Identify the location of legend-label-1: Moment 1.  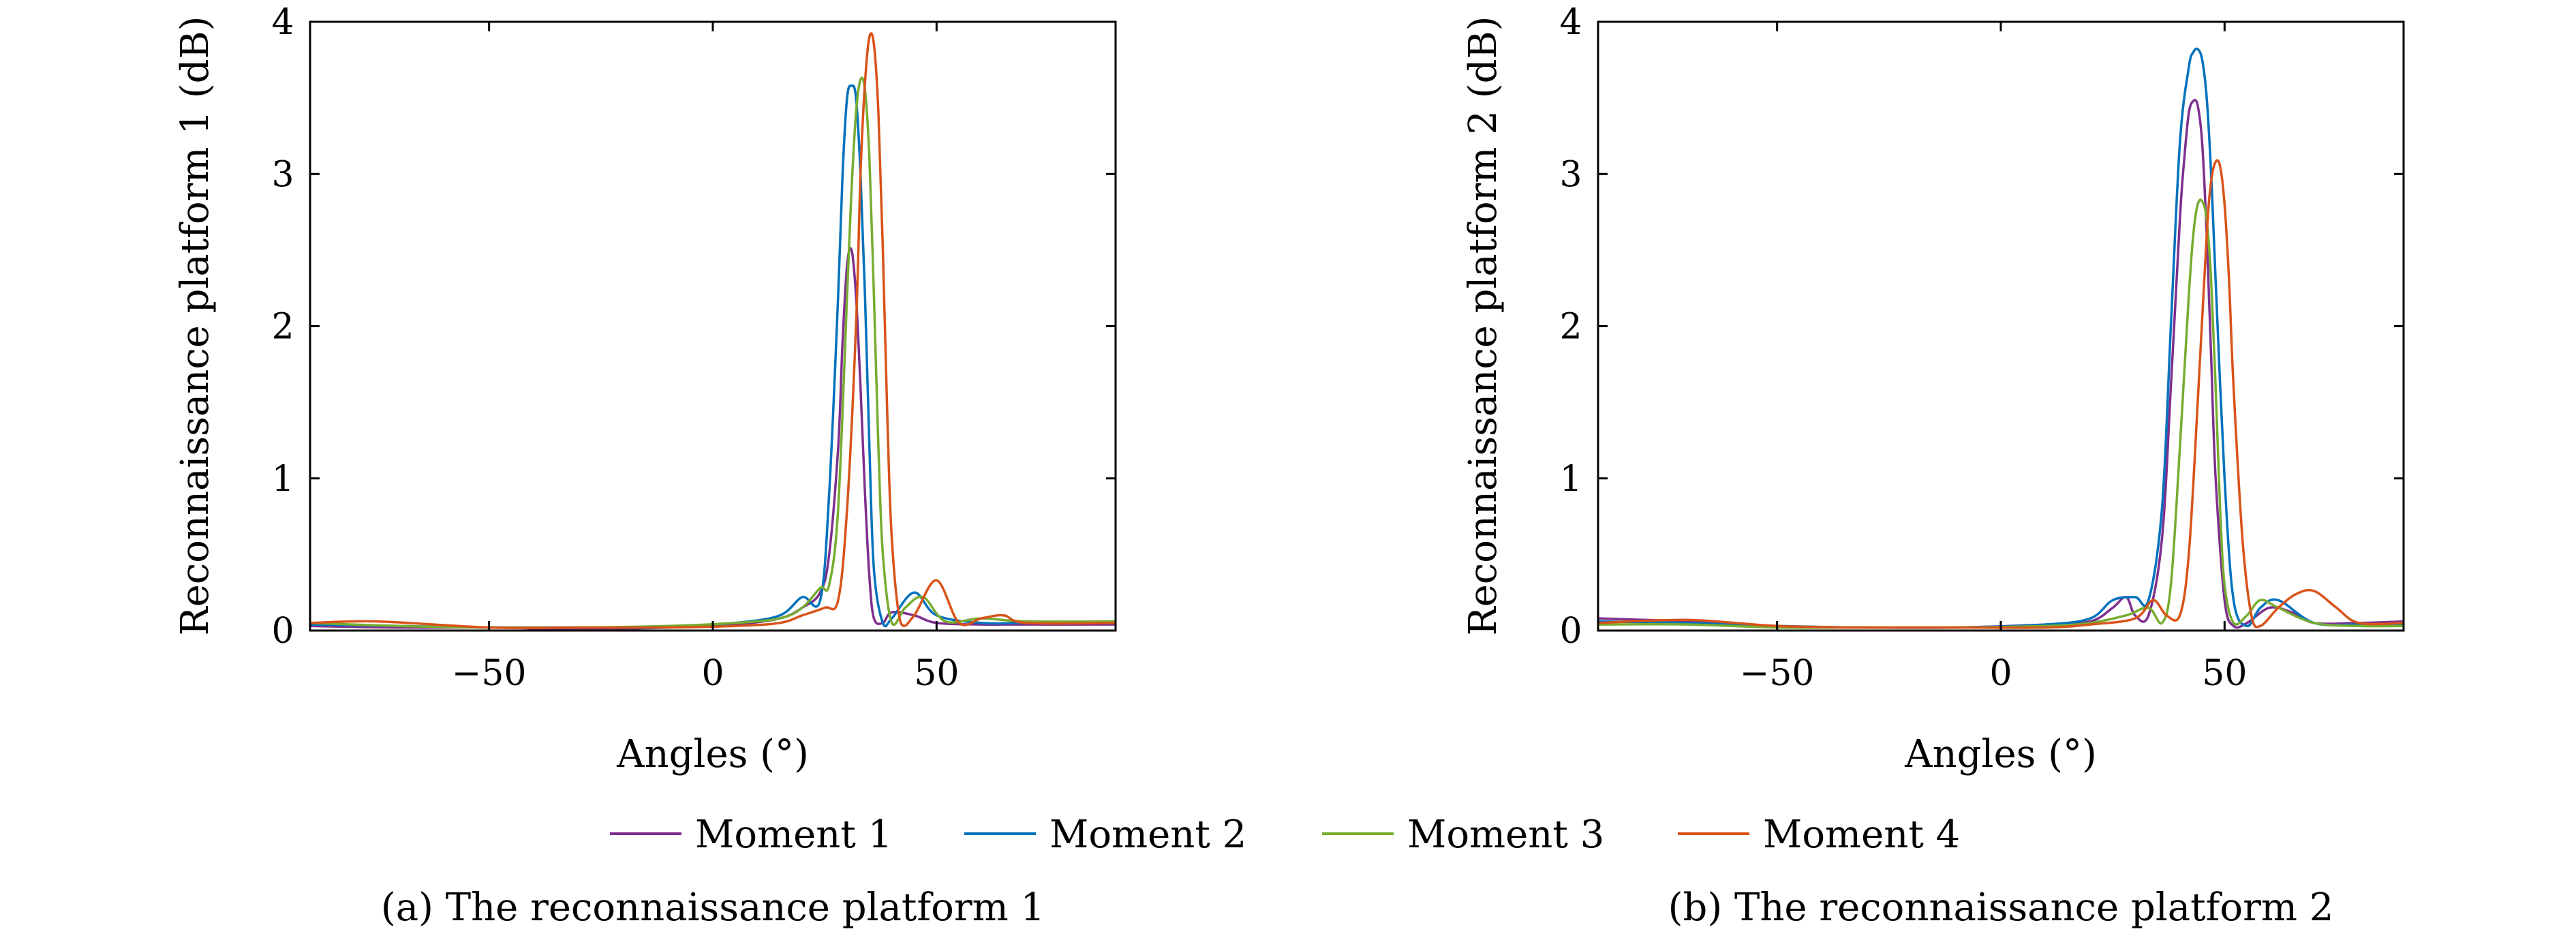
(793, 835).